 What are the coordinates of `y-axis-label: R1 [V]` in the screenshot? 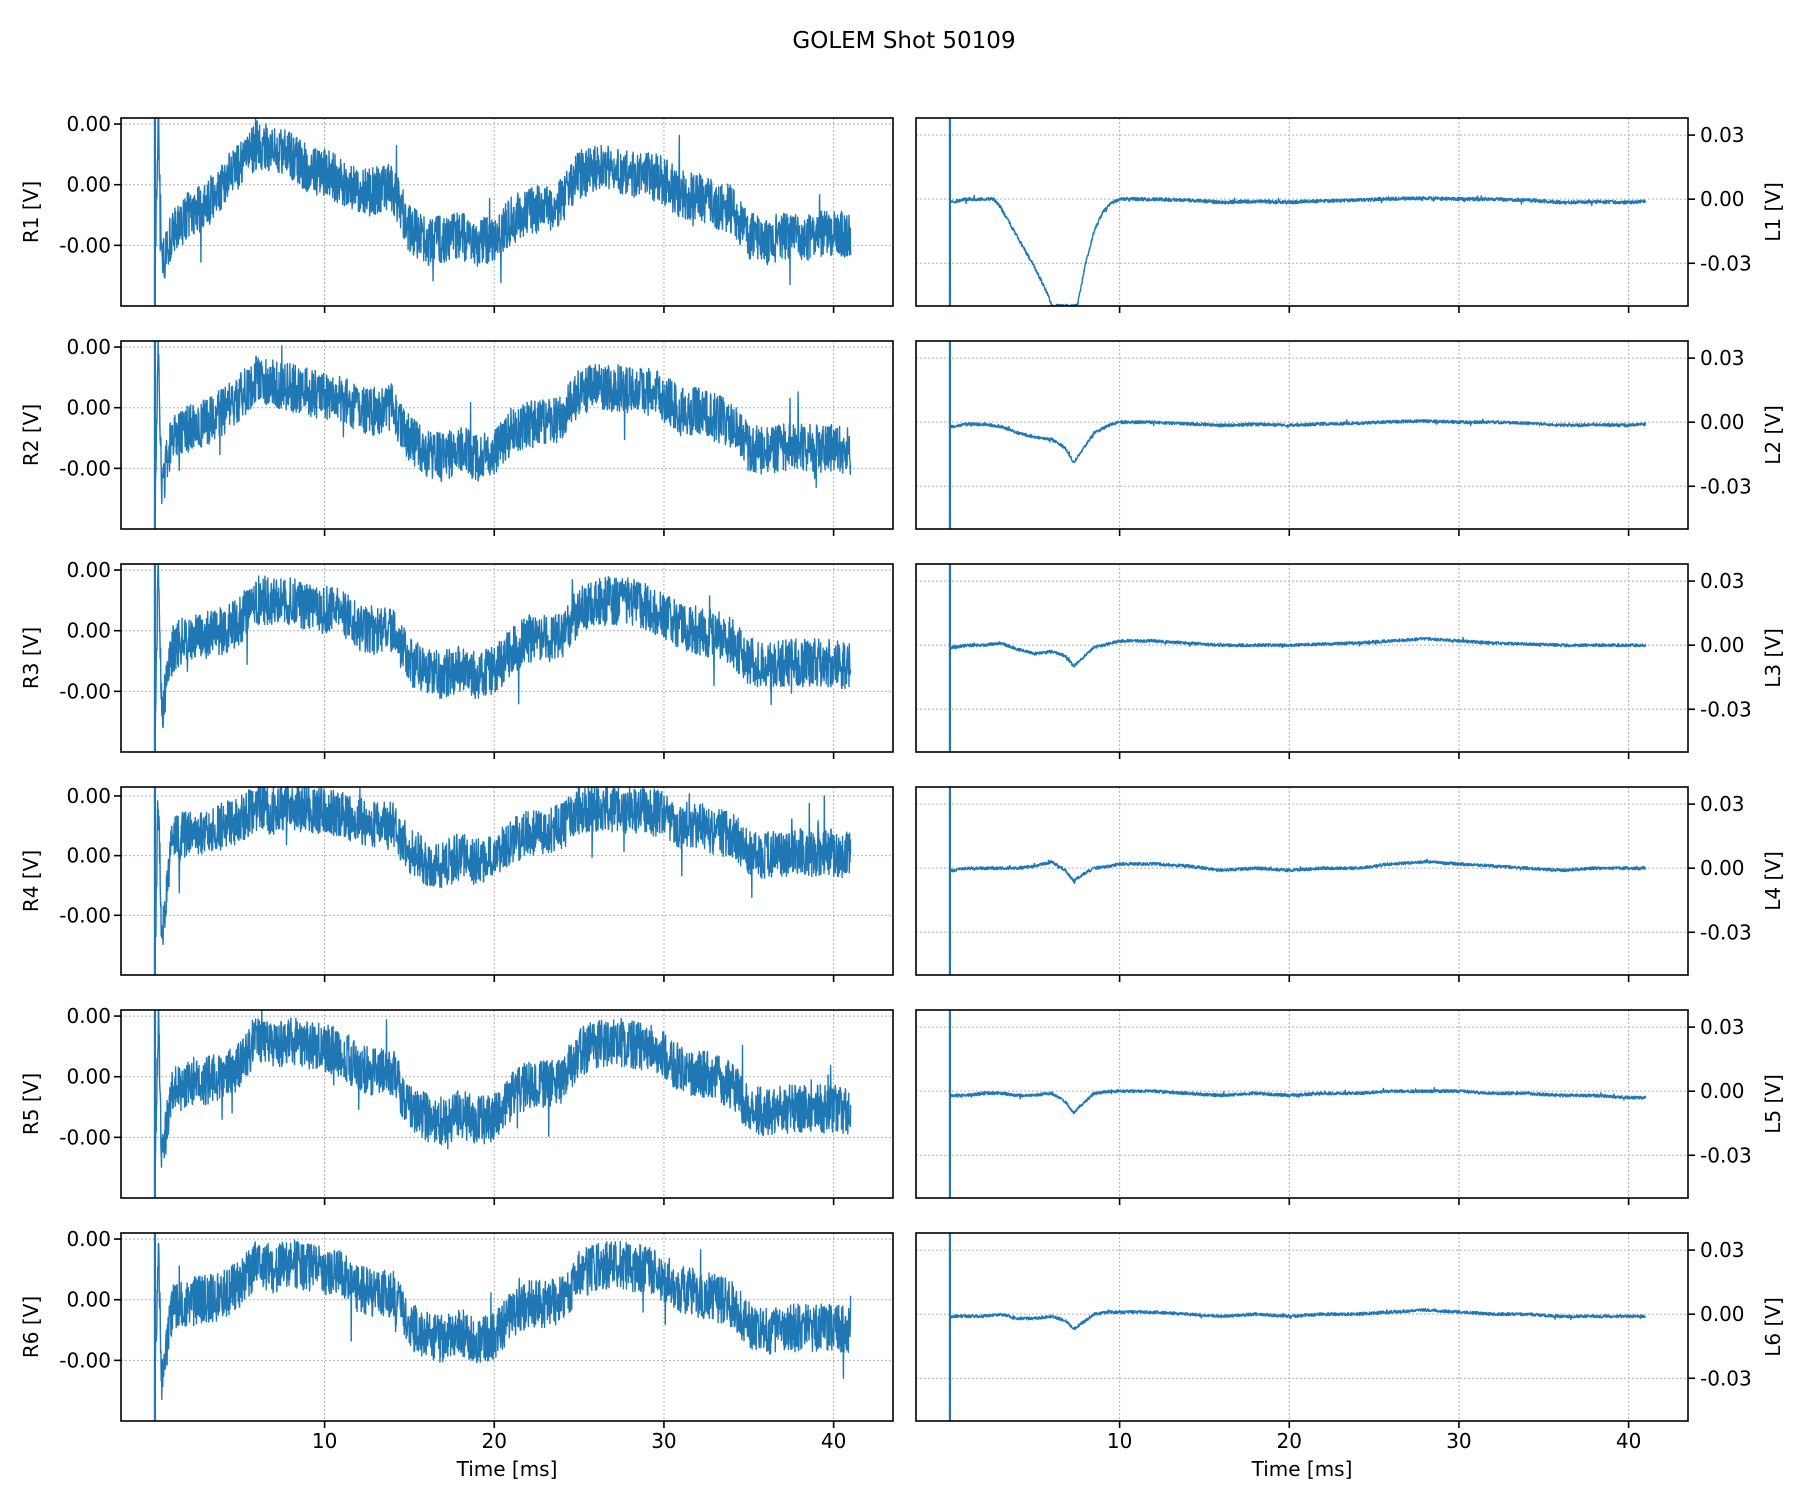 It's located at (31, 212).